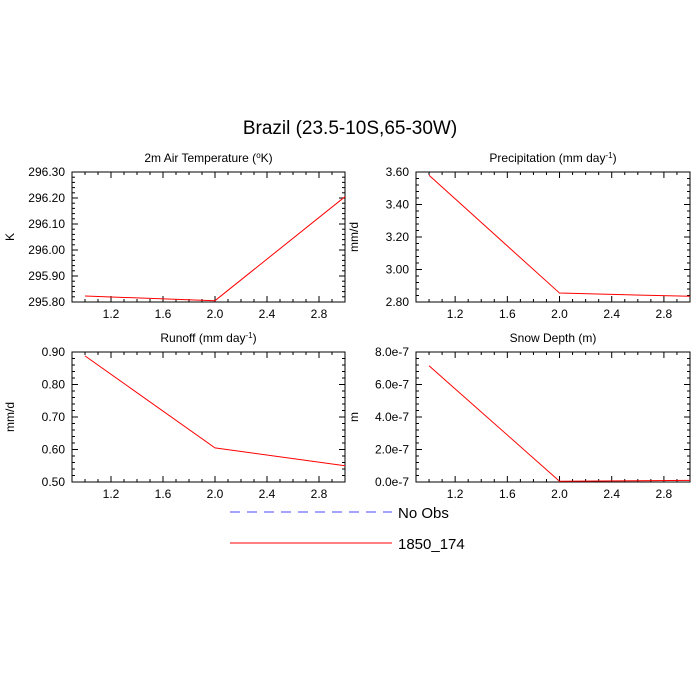 Image resolution: width=700 pixels, height=700 pixels. Describe the element at coordinates (46, 250) in the screenshot. I see `y-tick-label: 296.00` at that location.